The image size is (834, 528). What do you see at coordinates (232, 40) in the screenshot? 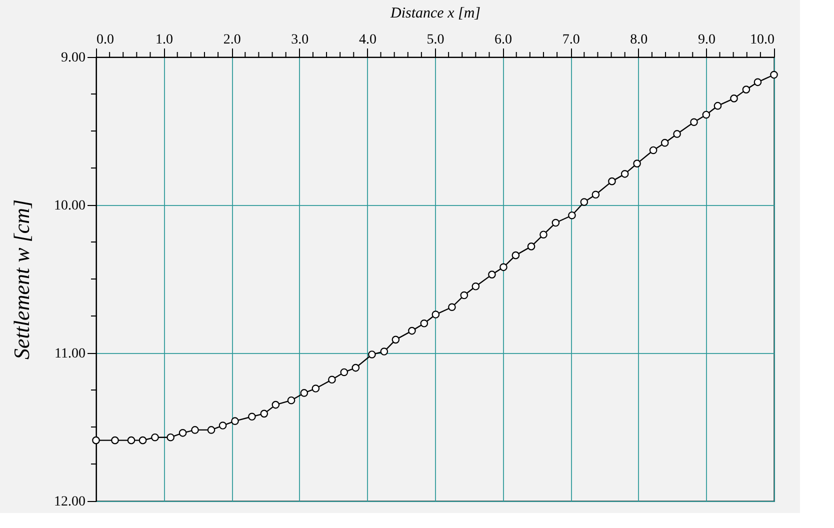
I see `x-tick-label: 2.0` at bounding box center [232, 40].